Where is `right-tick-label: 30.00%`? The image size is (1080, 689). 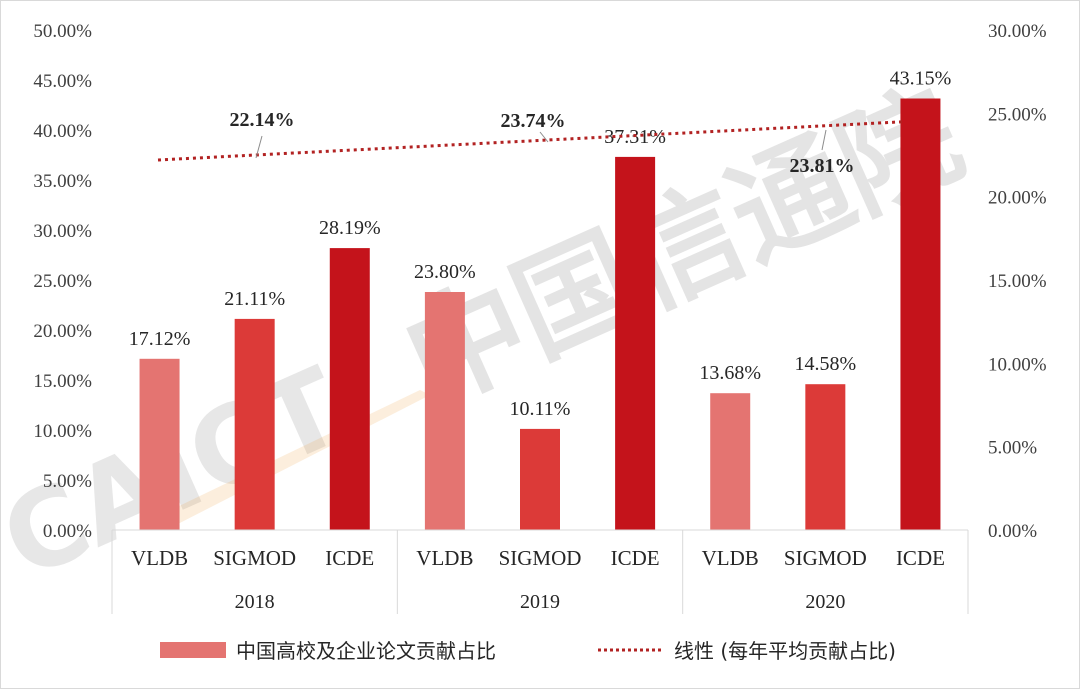
right-tick-label: 30.00% is located at coordinates (1017, 31).